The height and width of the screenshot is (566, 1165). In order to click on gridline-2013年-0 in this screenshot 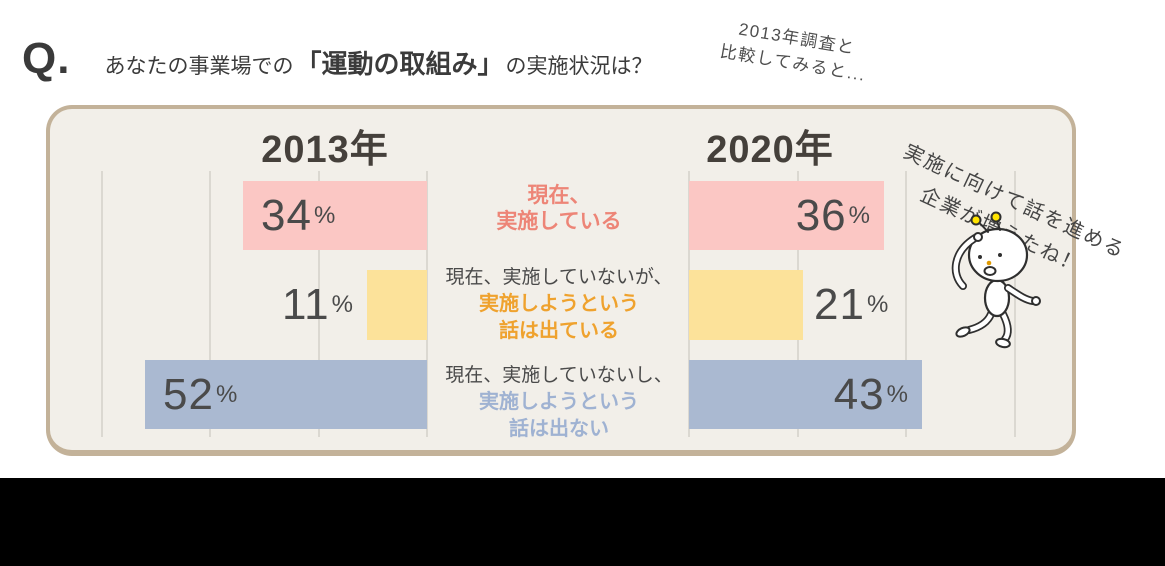, I will do `click(427, 304)`.